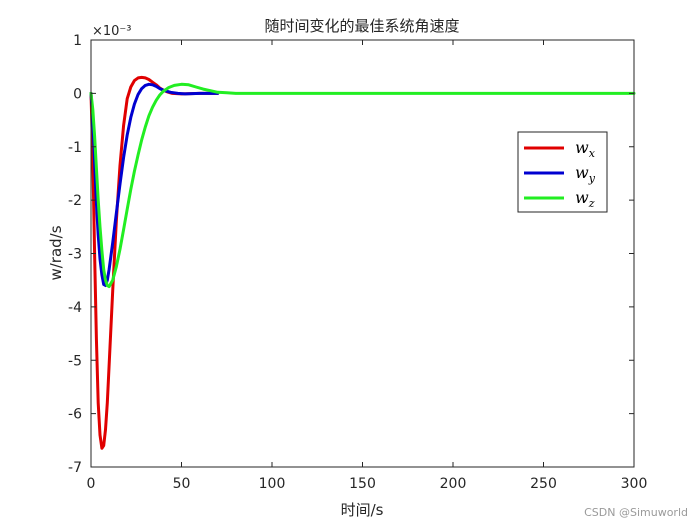 The width and height of the screenshot is (700, 525). Describe the element at coordinates (112, 31) in the screenshot. I see `y-exponent-label: ×10⁻³` at that location.